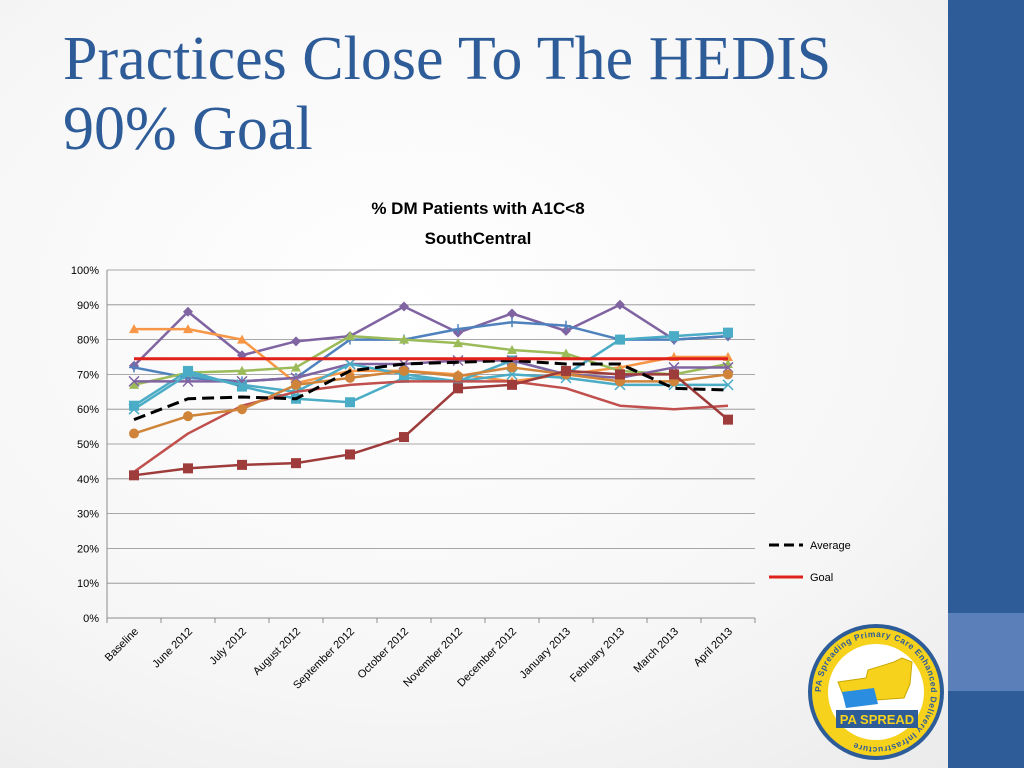 The image size is (1024, 768). What do you see at coordinates (830, 546) in the screenshot?
I see `legend-label: Average` at bounding box center [830, 546].